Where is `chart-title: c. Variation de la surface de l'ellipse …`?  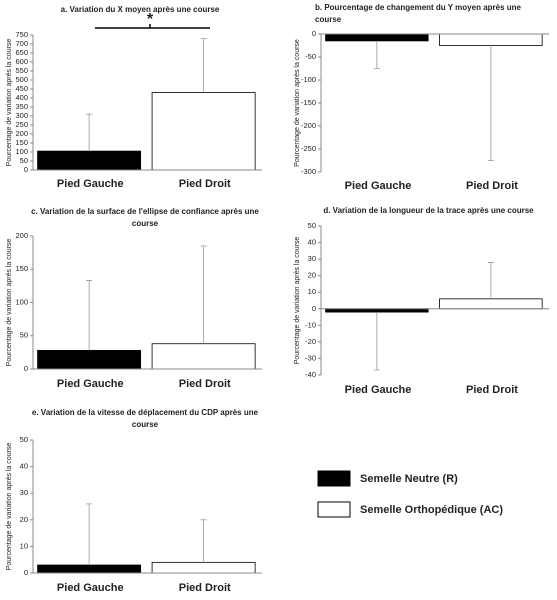 chart-title: c. Variation de la surface de l'ellipse … is located at coordinates (145, 217).